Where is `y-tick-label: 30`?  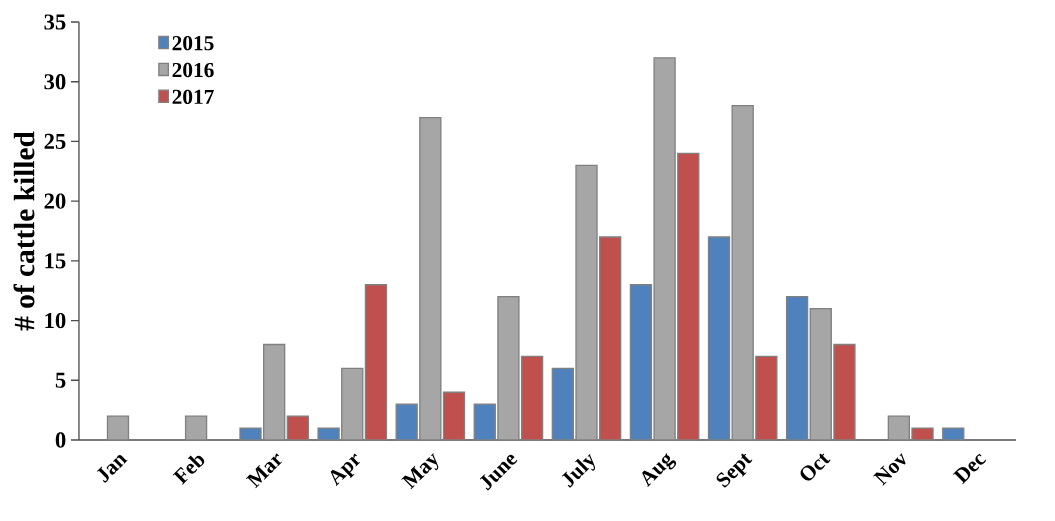 y-tick-label: 30 is located at coordinates (55, 82).